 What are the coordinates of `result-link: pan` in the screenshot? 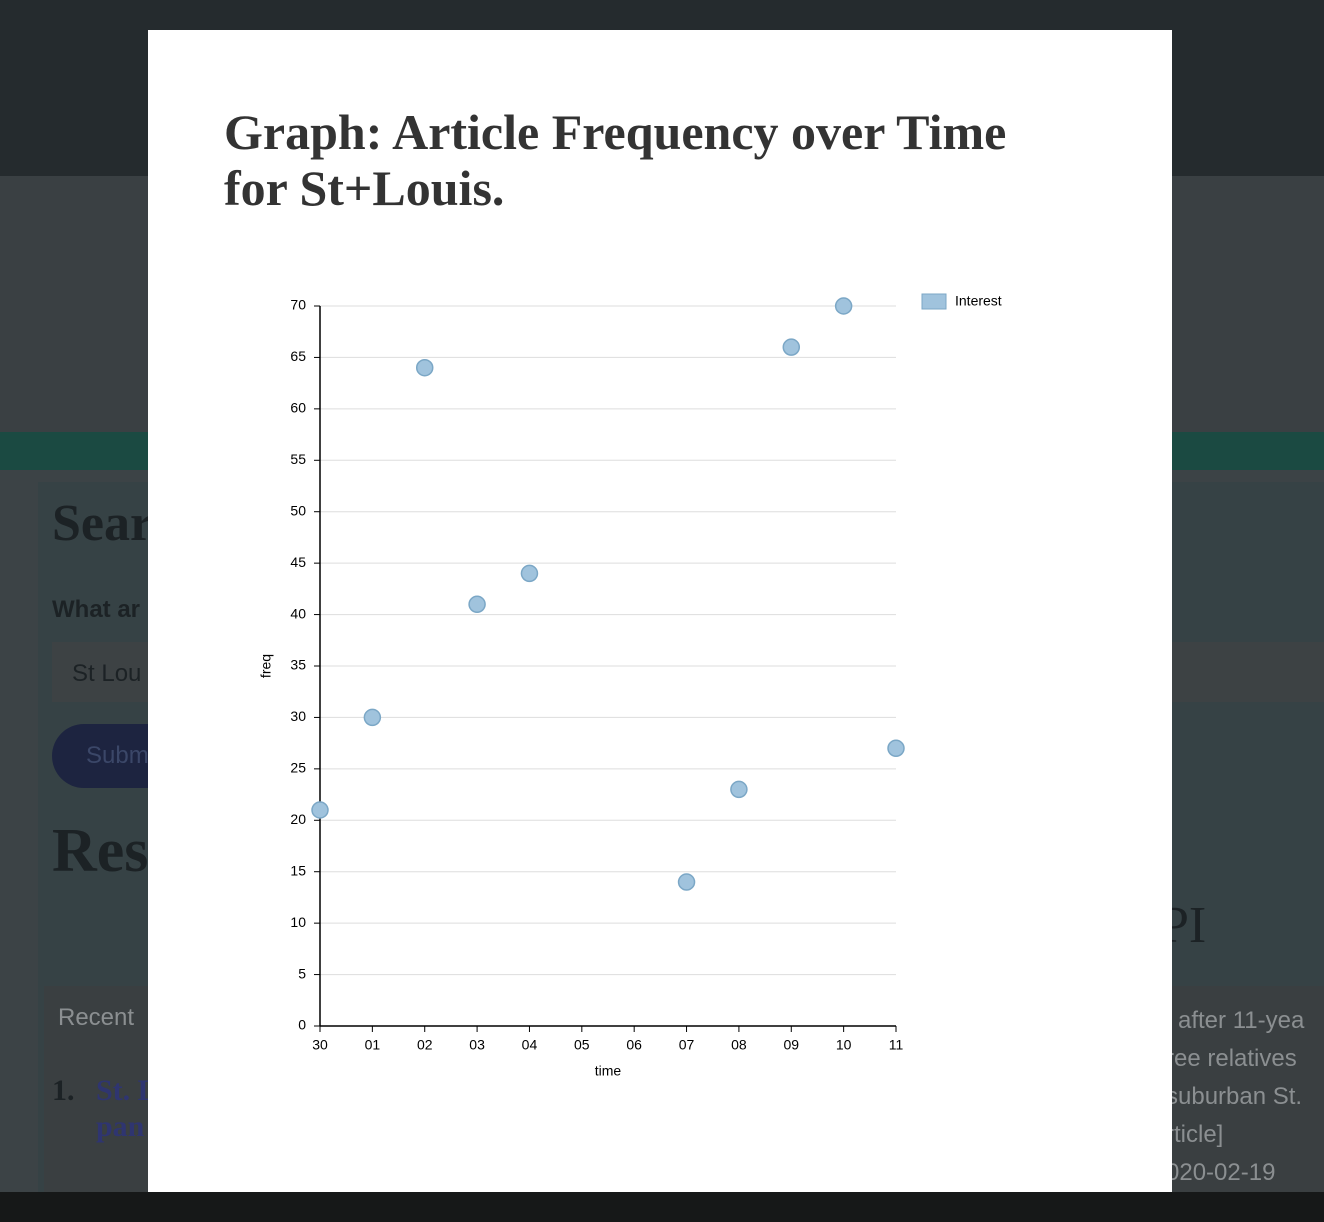 It's located at (120, 1126).